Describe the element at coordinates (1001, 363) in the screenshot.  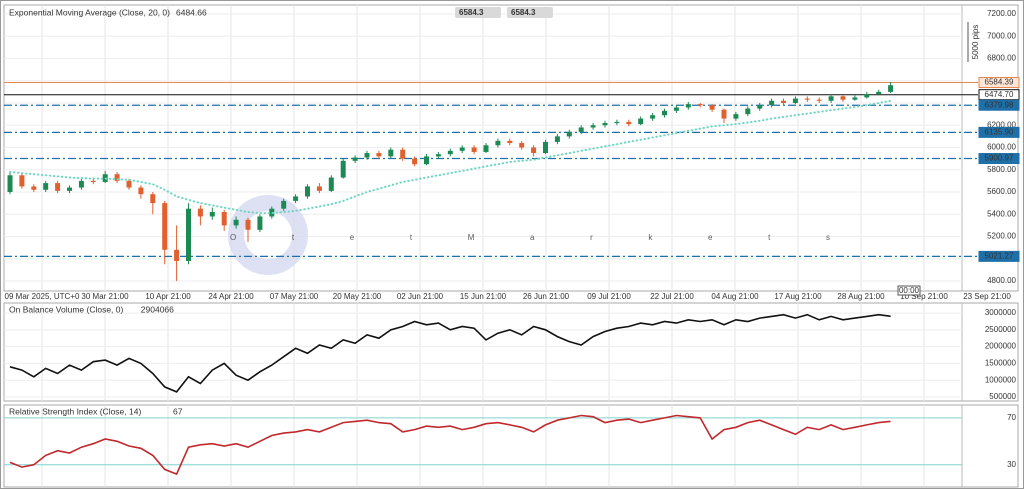
I see `y-tick-label: 1500000` at that location.